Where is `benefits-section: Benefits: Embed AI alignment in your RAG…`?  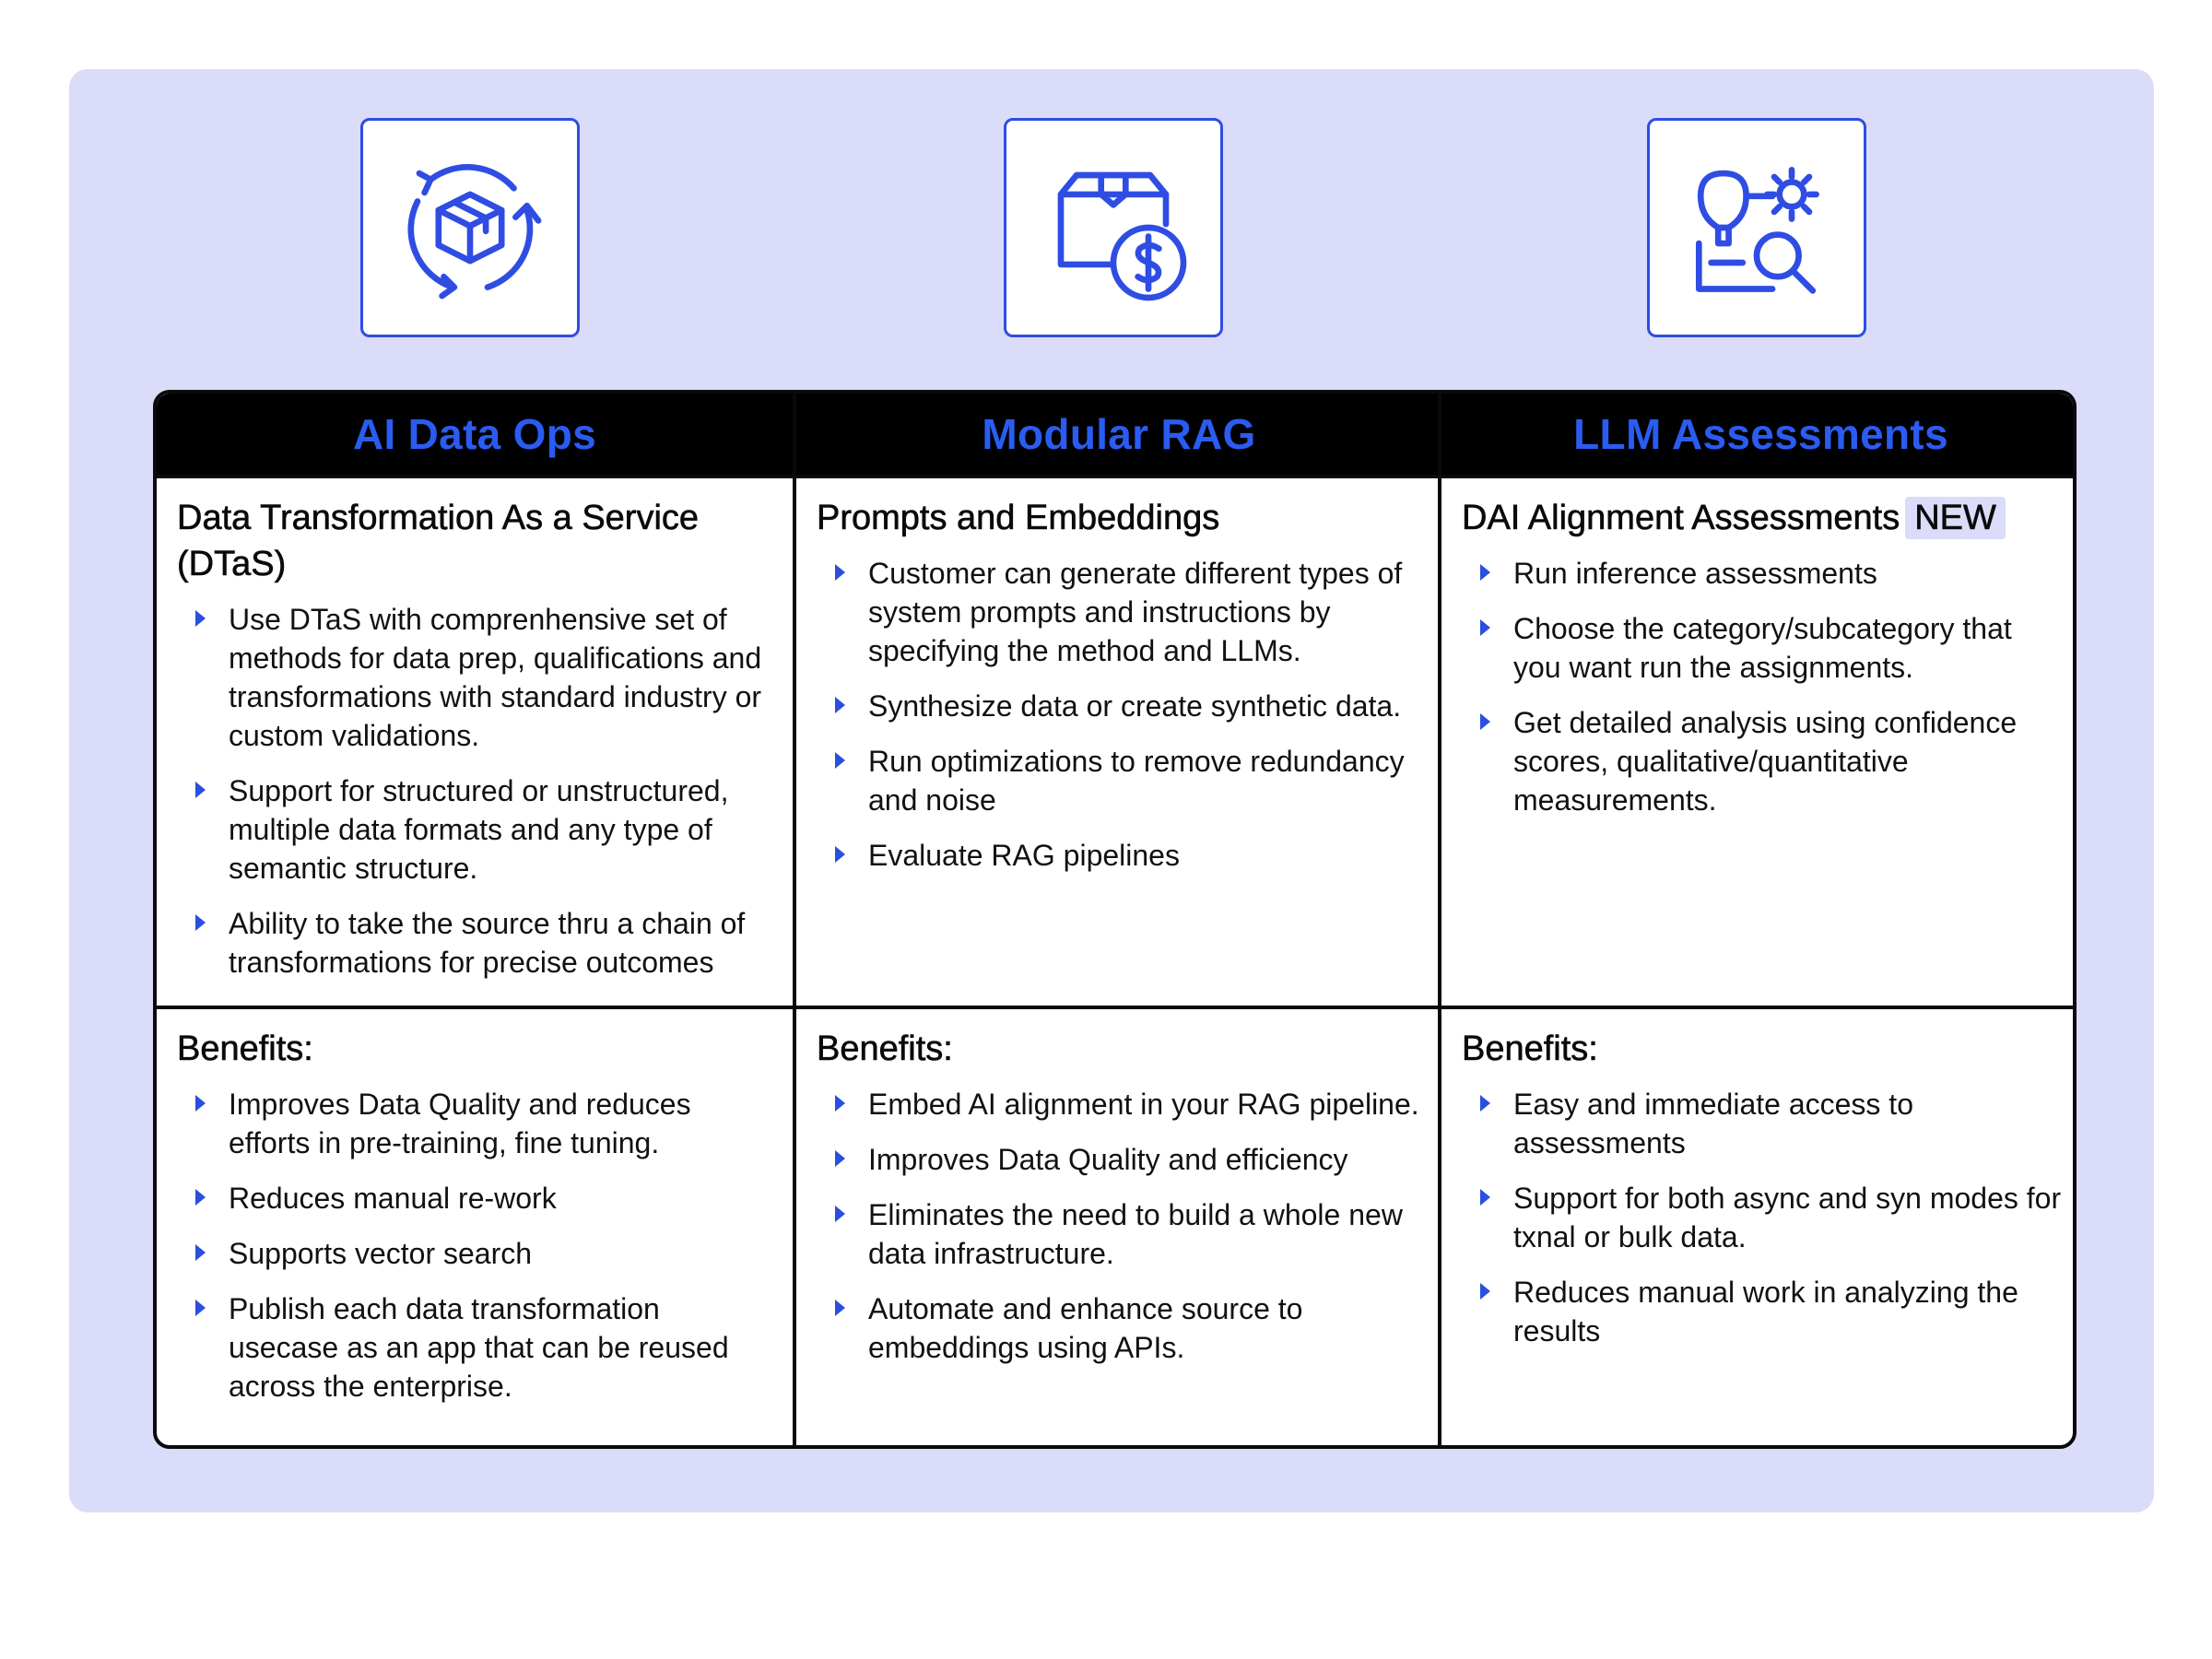 benefits-section: Benefits: Embed AI alignment in your RAG… is located at coordinates (1118, 1227).